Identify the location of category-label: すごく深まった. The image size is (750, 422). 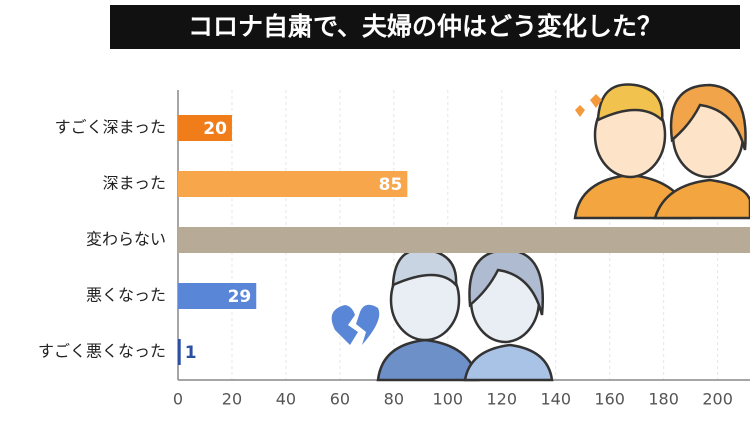
(110, 127).